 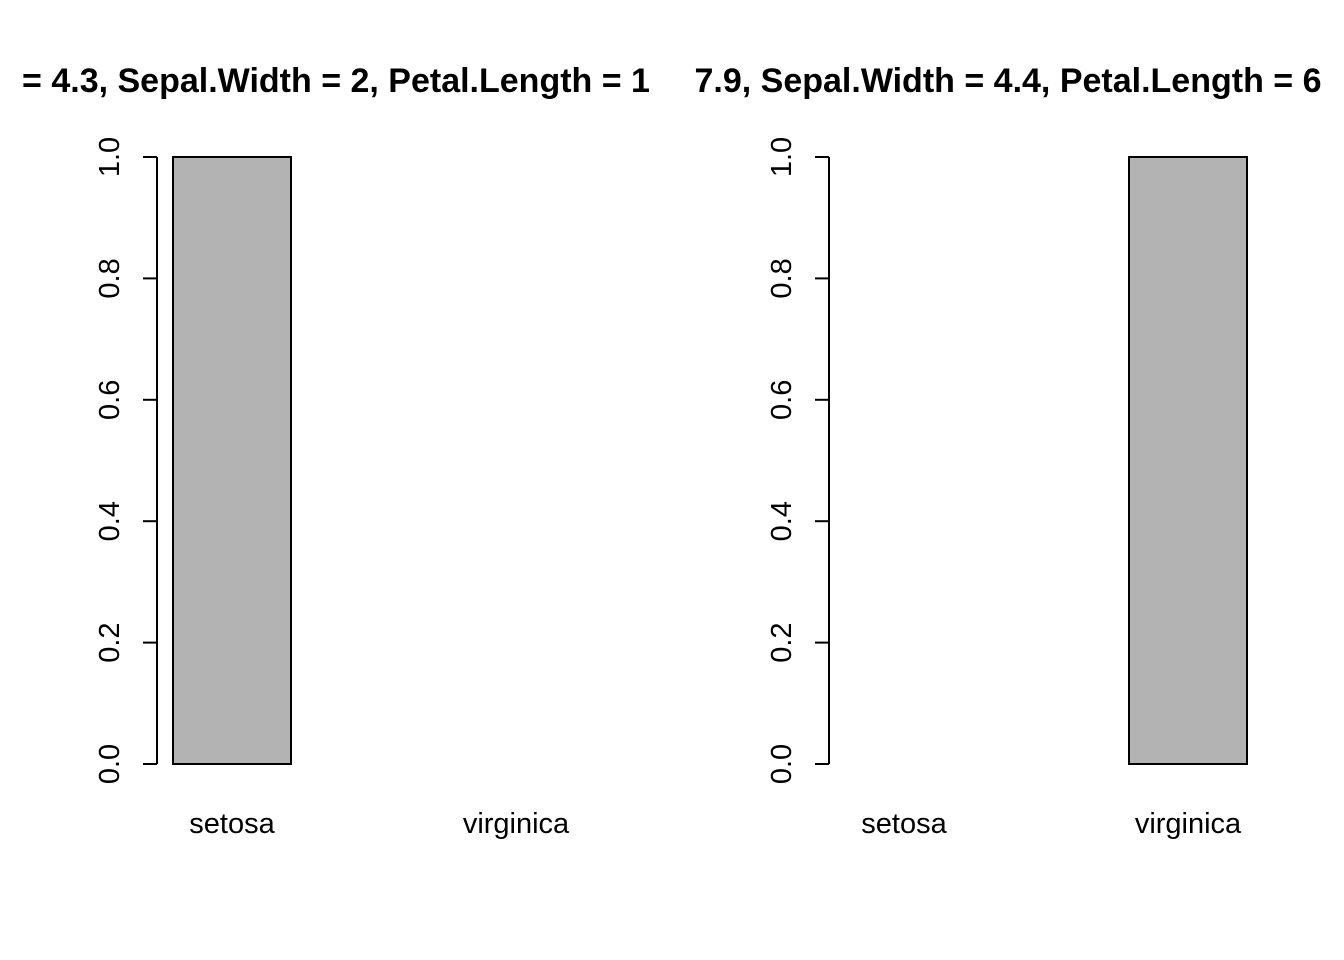 I want to click on bar-virginica, so click(x=1188, y=460).